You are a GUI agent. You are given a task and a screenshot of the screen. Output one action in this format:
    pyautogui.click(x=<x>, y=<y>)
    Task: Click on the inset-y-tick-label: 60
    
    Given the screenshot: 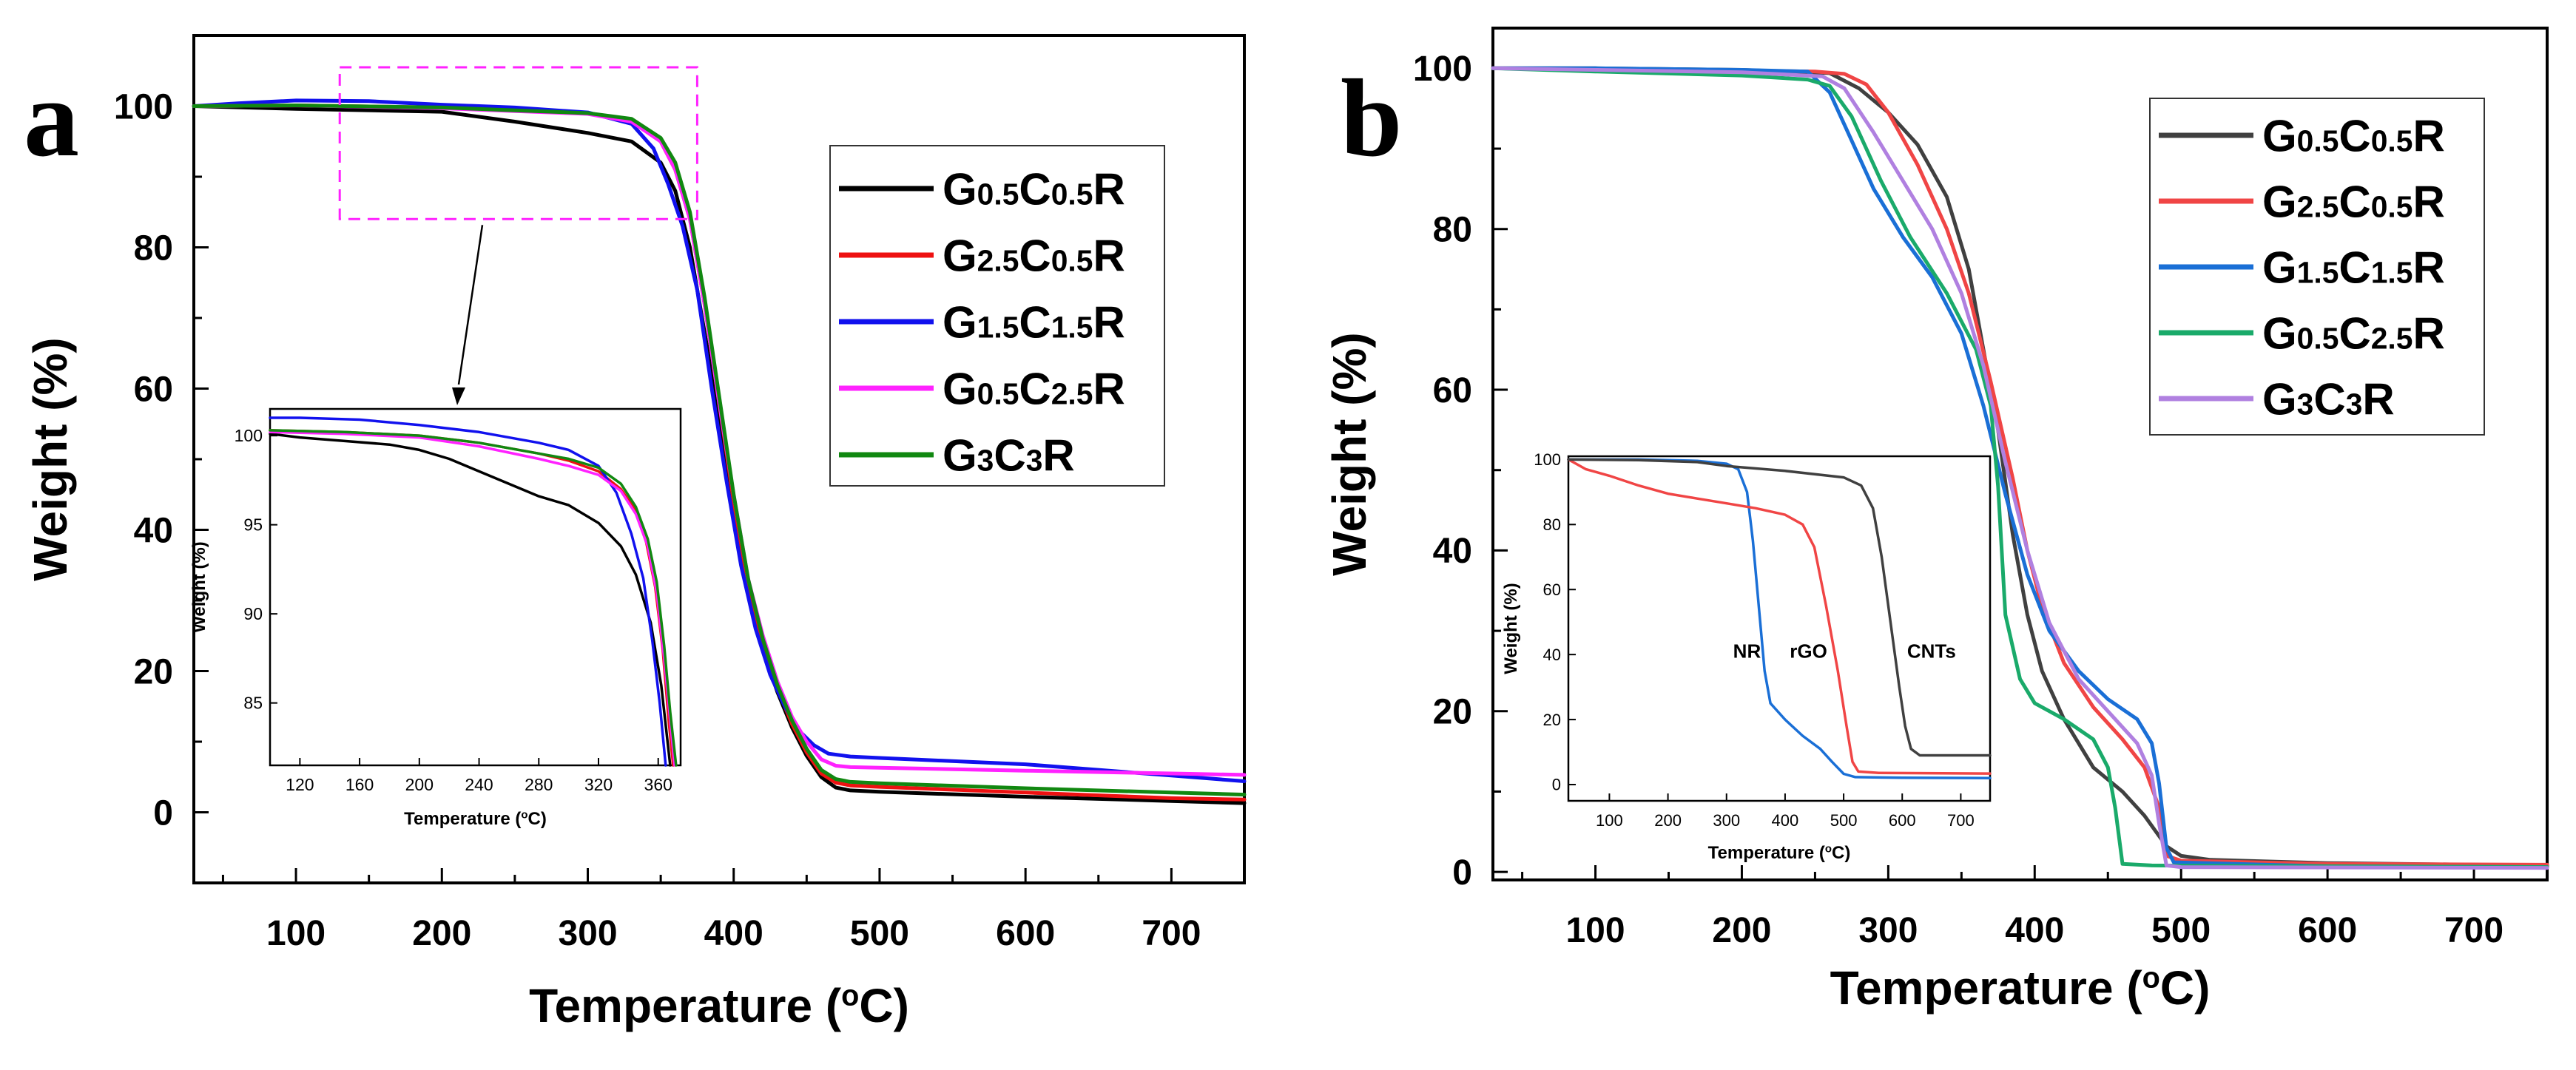 What is the action you would take?
    pyautogui.click(x=1552, y=589)
    